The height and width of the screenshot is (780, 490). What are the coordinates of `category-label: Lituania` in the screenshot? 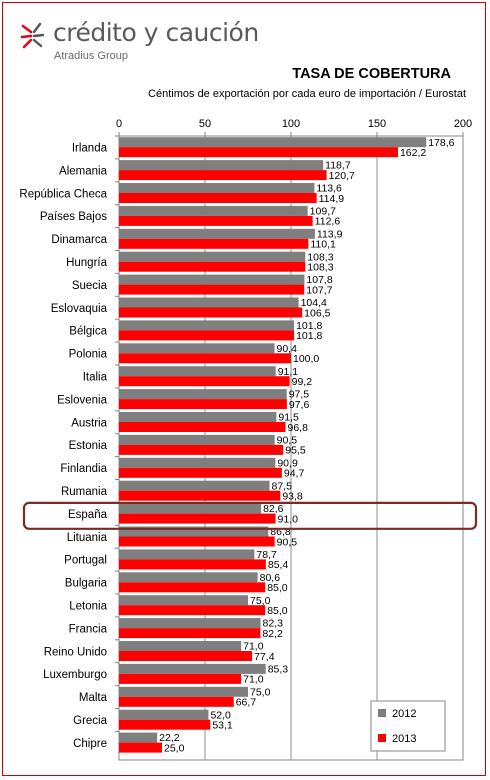 It's located at (87, 538).